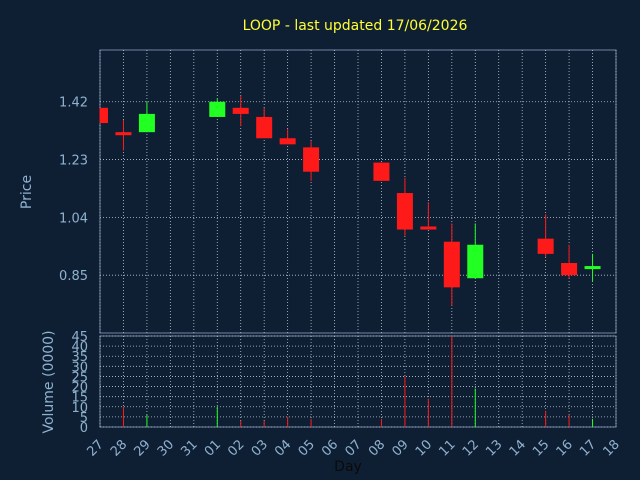 This screenshot has width=640, height=480. I want to click on x-tick-label: 29, so click(142, 448).